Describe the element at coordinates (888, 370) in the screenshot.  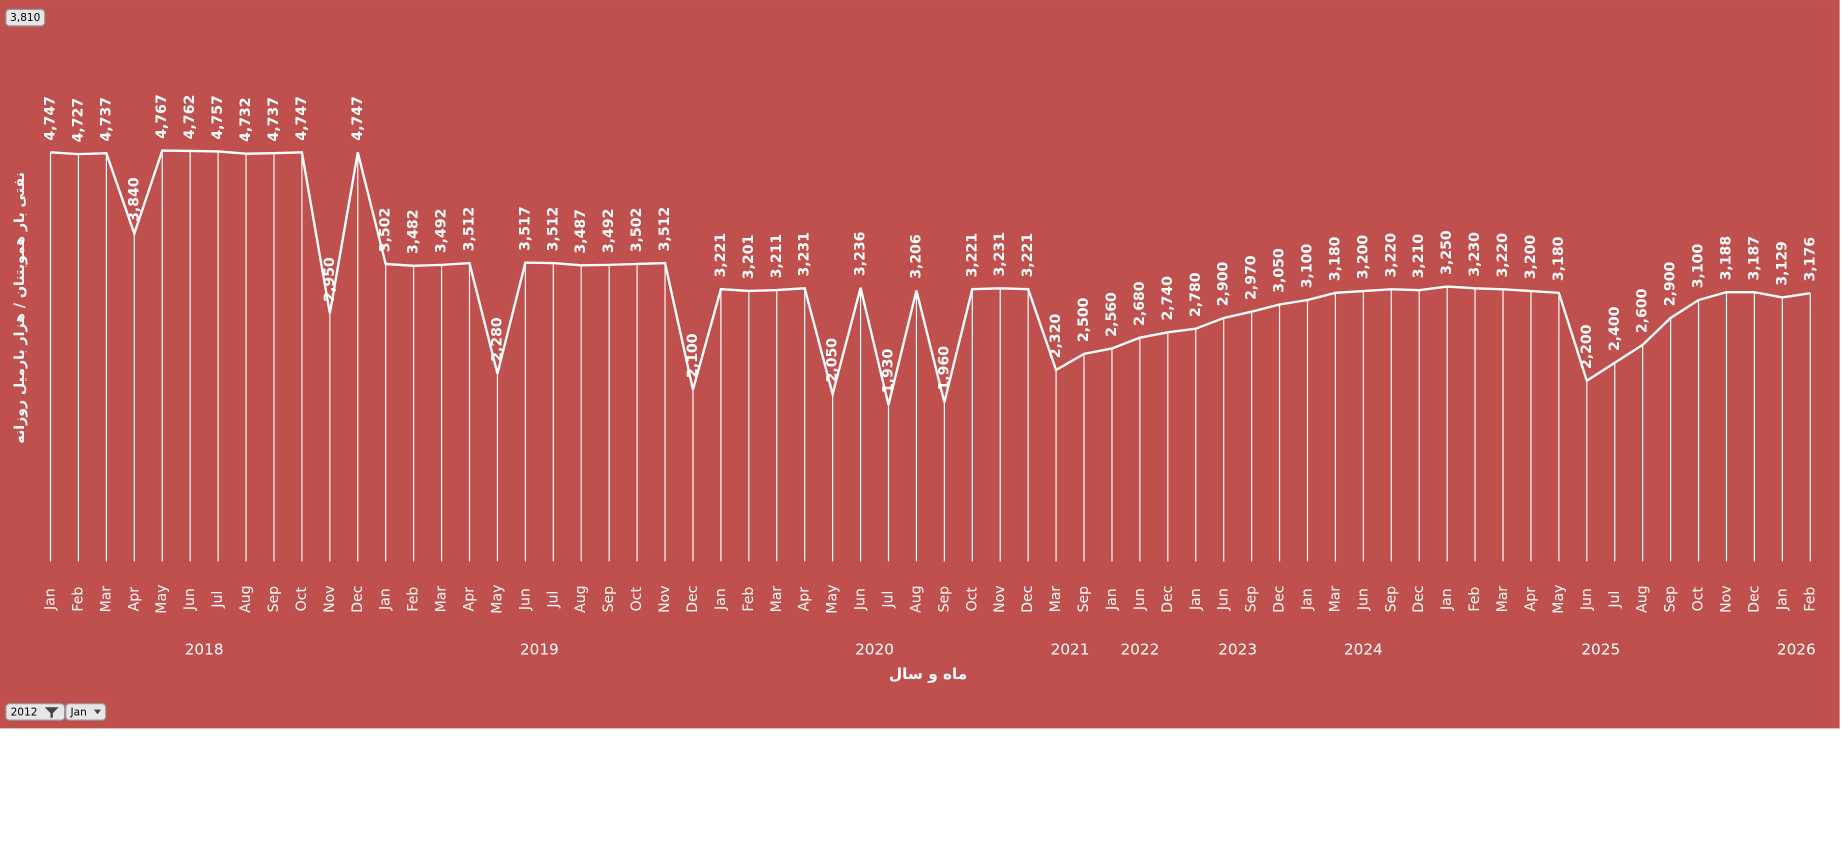
I see `value-label: 1,930` at that location.